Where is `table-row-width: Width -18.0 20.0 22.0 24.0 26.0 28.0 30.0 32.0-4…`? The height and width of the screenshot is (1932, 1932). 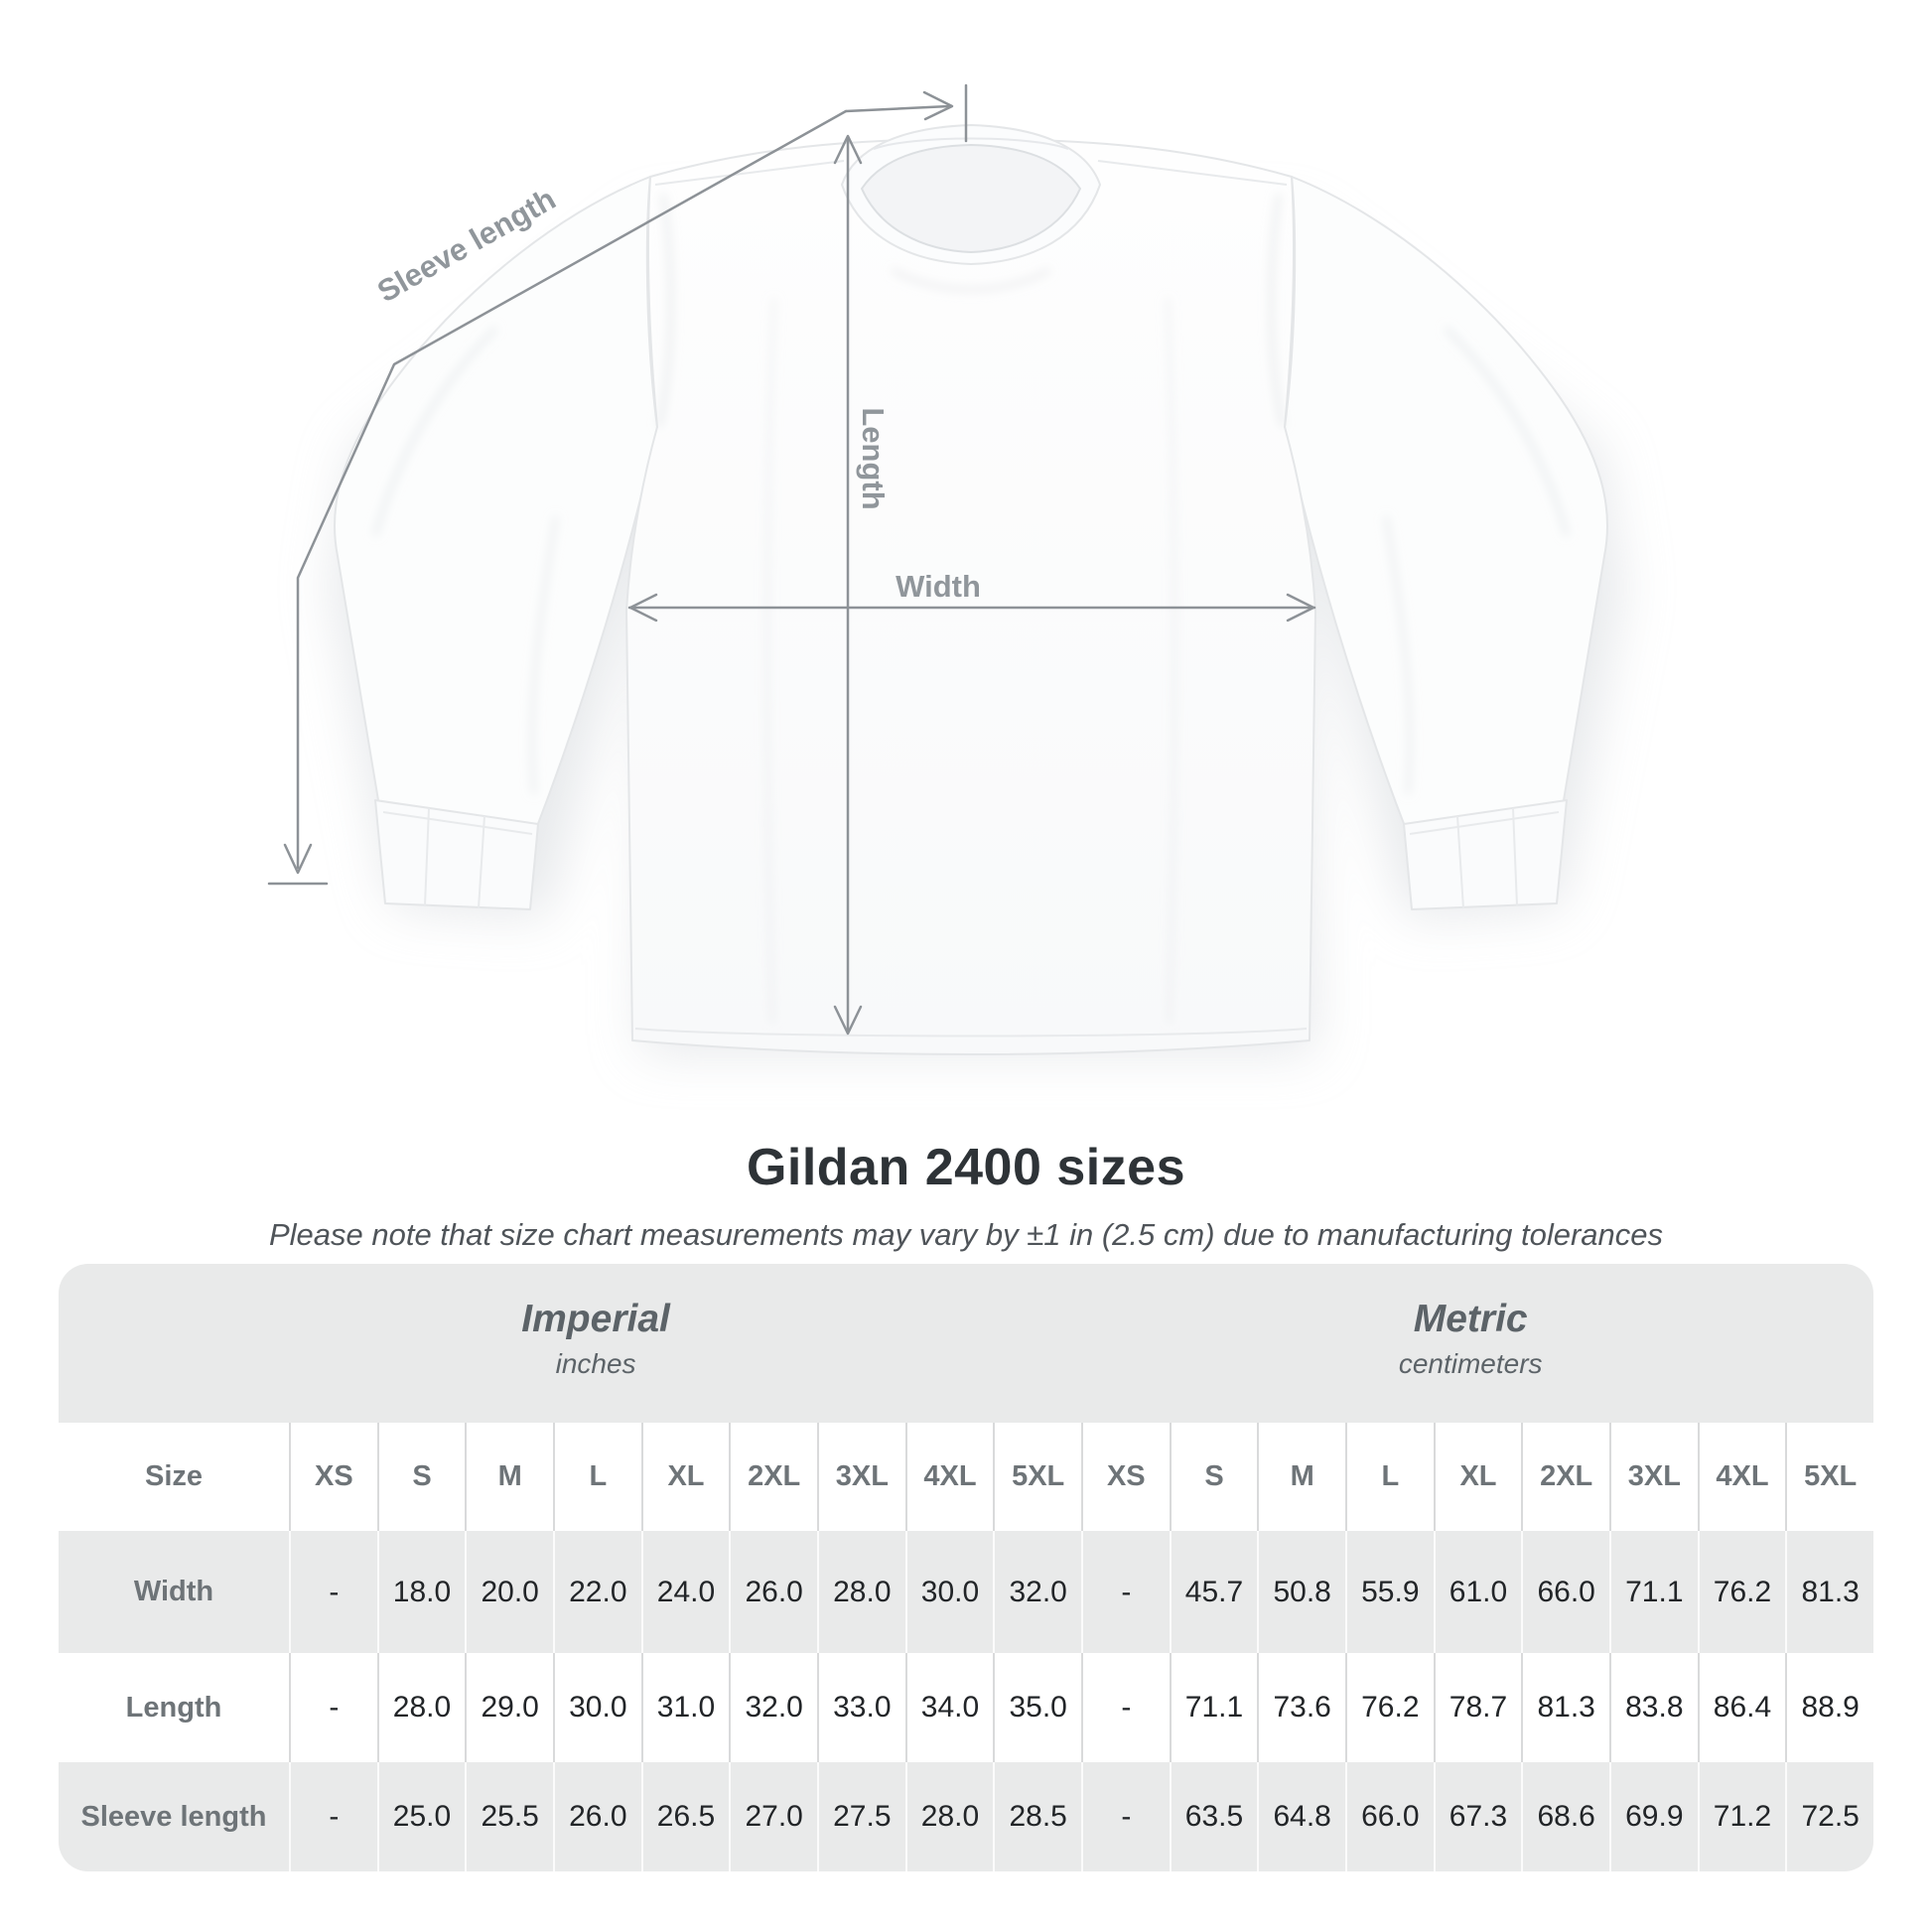 table-row-width: Width -18.0 20.0 22.0 24.0 26.0 28.0 30.0 32.0-4… is located at coordinates (966, 1592).